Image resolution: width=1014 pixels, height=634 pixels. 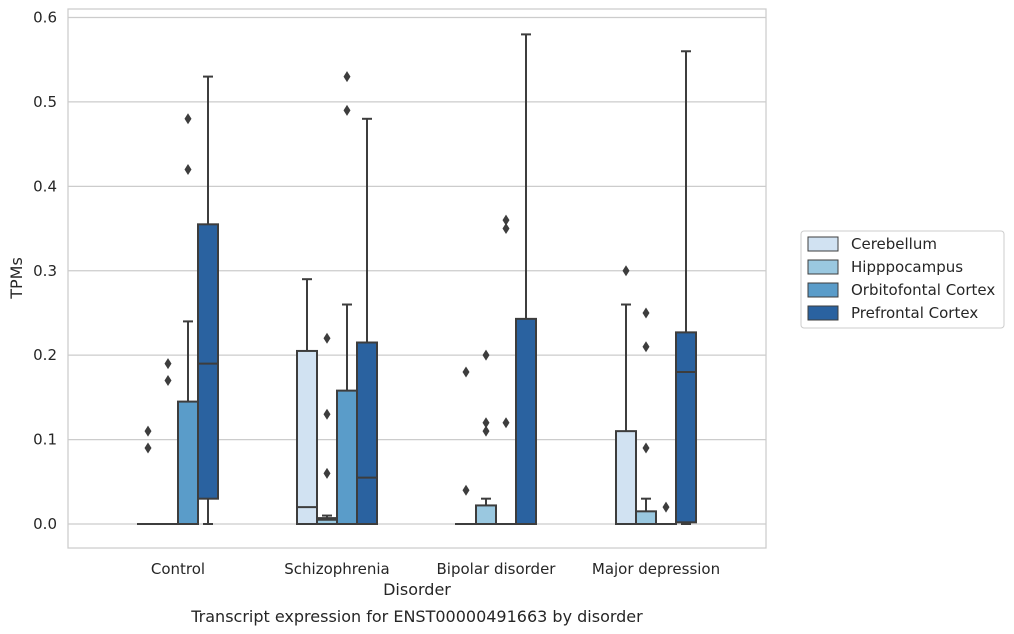 I want to click on legend-item: Hipppocampus, so click(x=885, y=267).